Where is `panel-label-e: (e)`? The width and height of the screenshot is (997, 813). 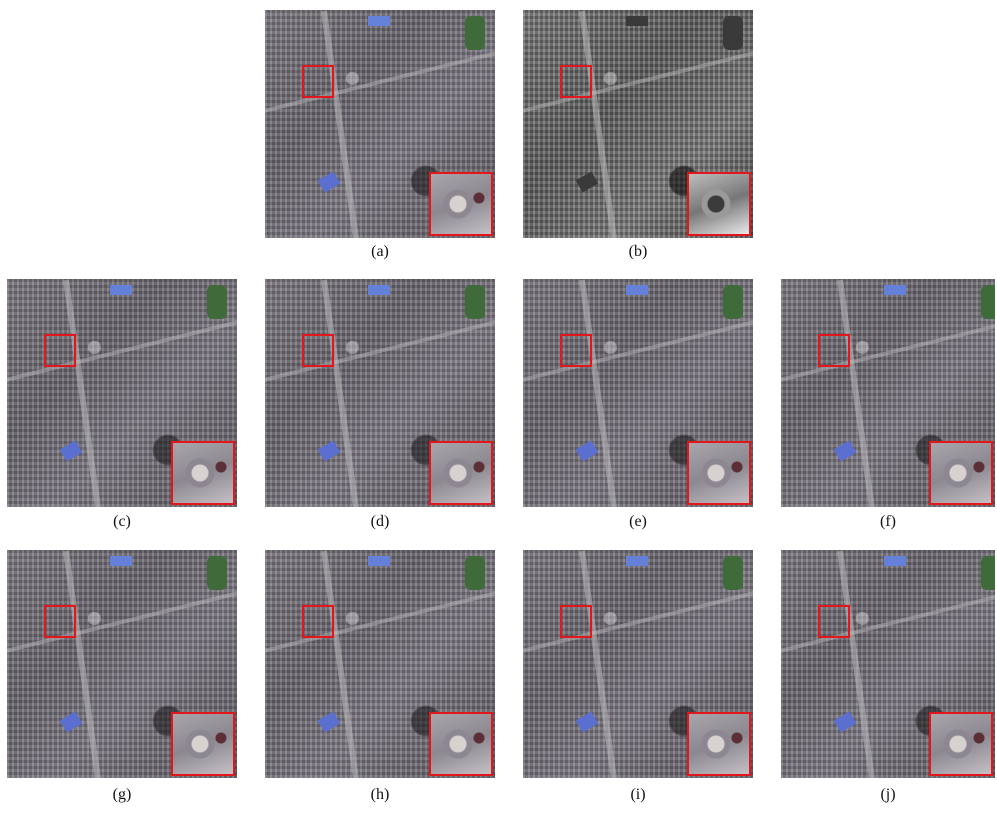
panel-label-e: (e) is located at coordinates (638, 521).